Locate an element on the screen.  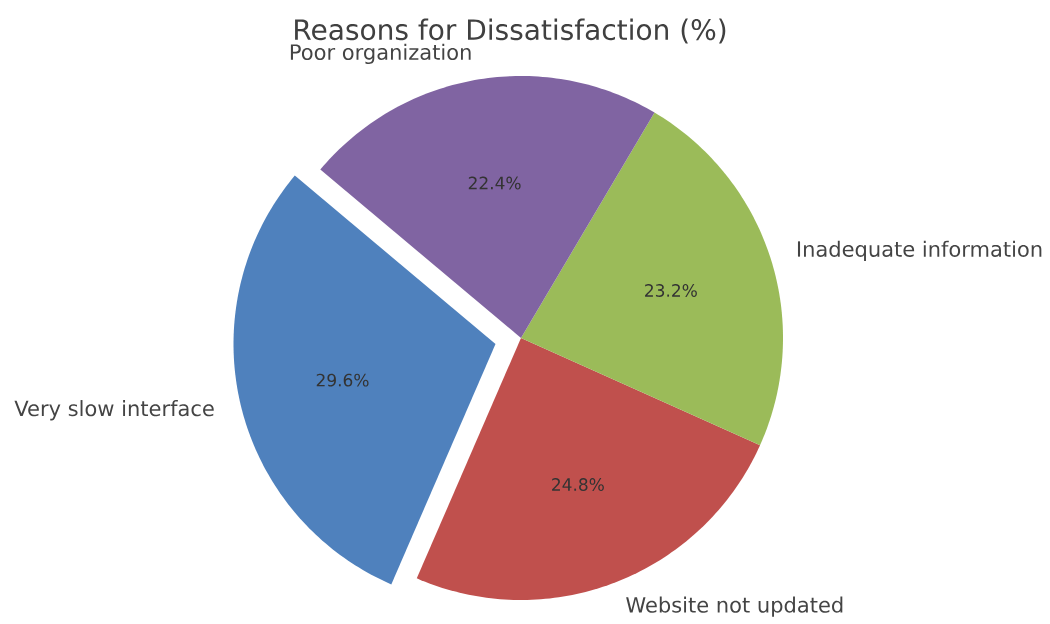
slice-label: Very slow interface is located at coordinates (114, 410).